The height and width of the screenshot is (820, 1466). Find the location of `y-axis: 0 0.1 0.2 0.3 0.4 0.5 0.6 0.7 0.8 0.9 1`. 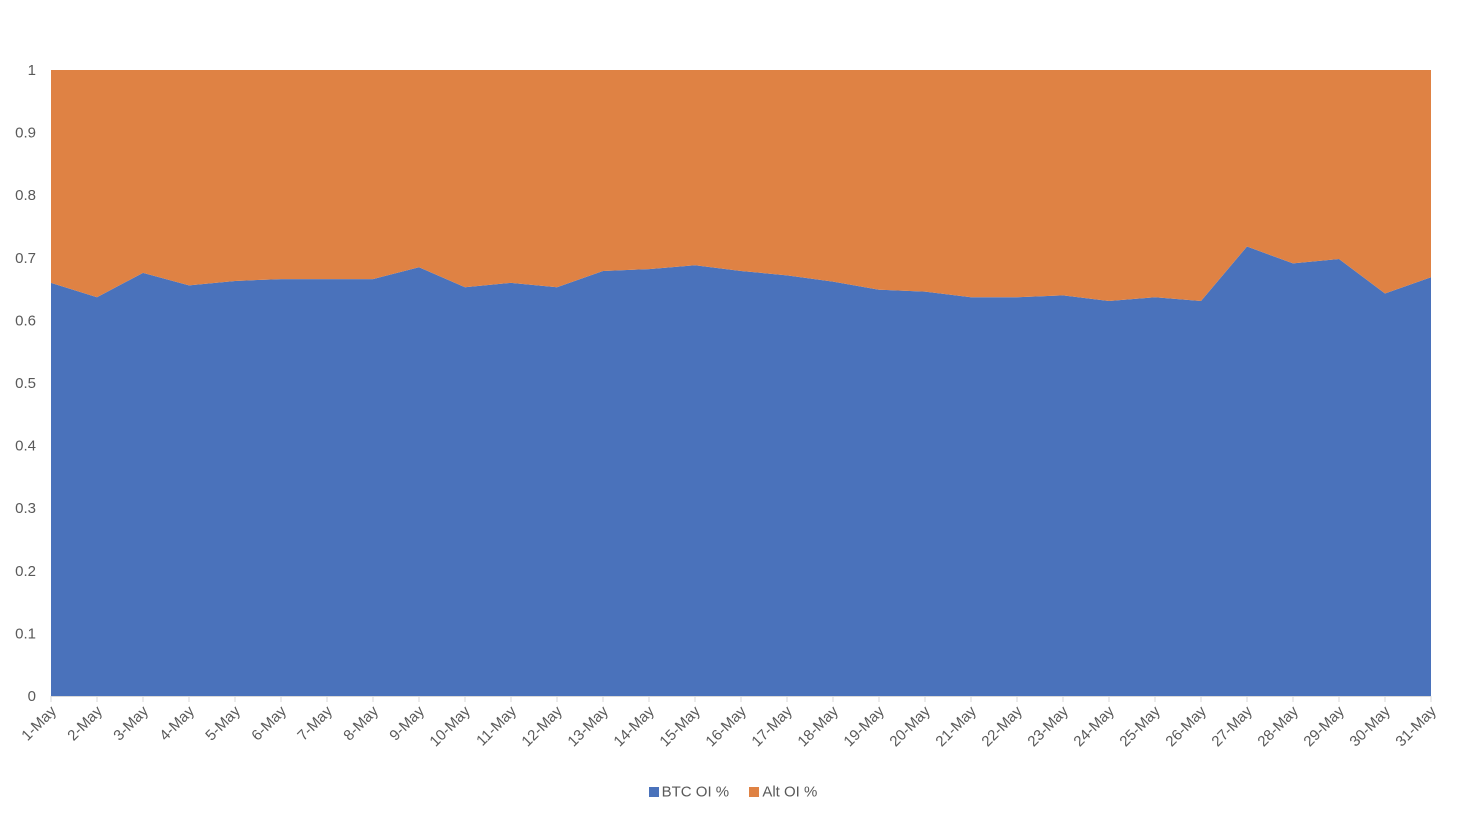

y-axis: 0 0.1 0.2 0.3 0.4 0.5 0.6 0.7 0.8 0.9 1 is located at coordinates (25, 383).